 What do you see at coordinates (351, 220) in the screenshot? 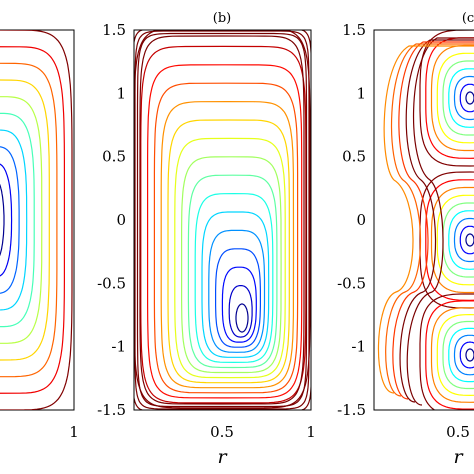
I see `panel-c-yticks: 1.5 1 0.5 0 -0.5 -1 -1.5` at bounding box center [351, 220].